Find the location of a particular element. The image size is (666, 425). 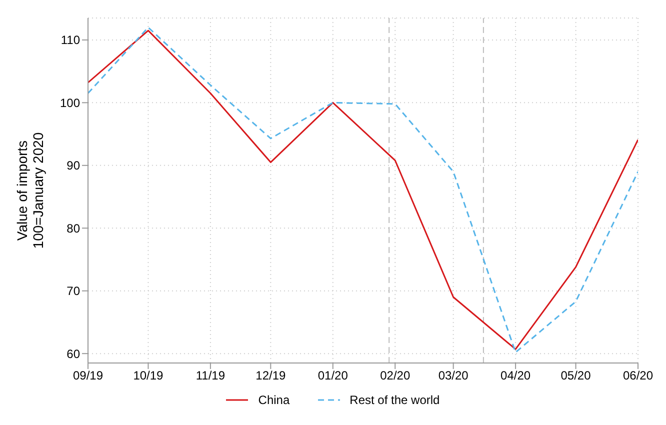

x-tick-label: 03/20 is located at coordinates (453, 375).